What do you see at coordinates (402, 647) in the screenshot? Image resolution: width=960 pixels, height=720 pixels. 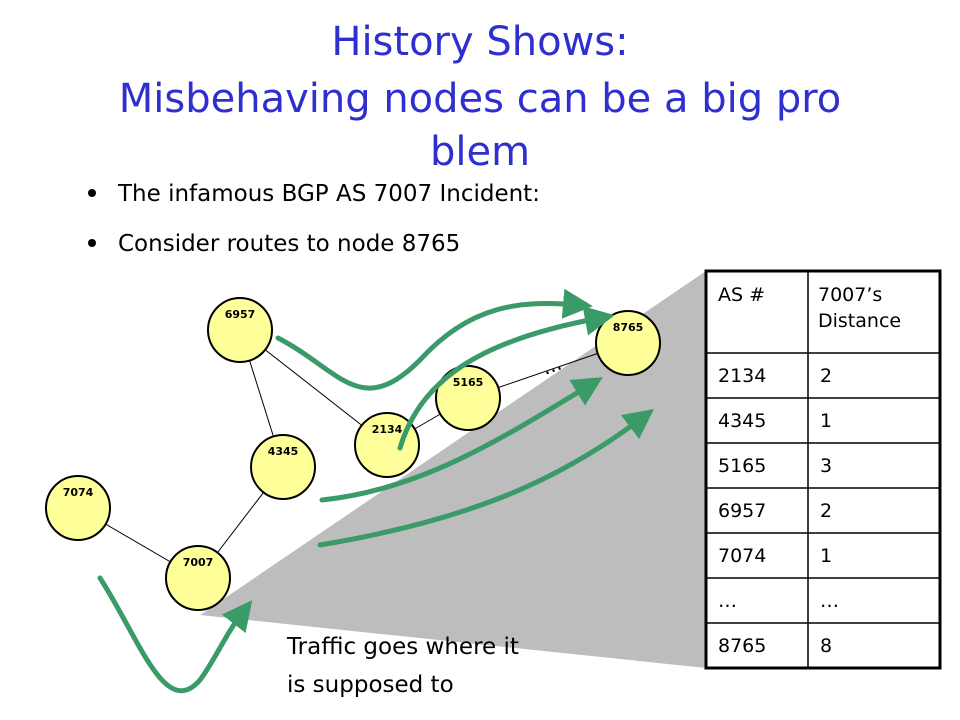 I see `caption: Traffic goes where it` at bounding box center [402, 647].